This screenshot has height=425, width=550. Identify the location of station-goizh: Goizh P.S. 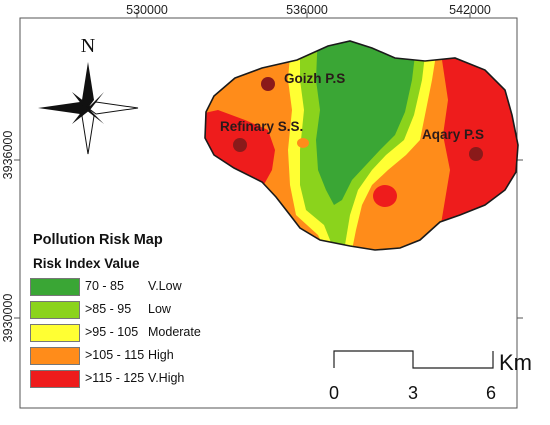
(303, 81).